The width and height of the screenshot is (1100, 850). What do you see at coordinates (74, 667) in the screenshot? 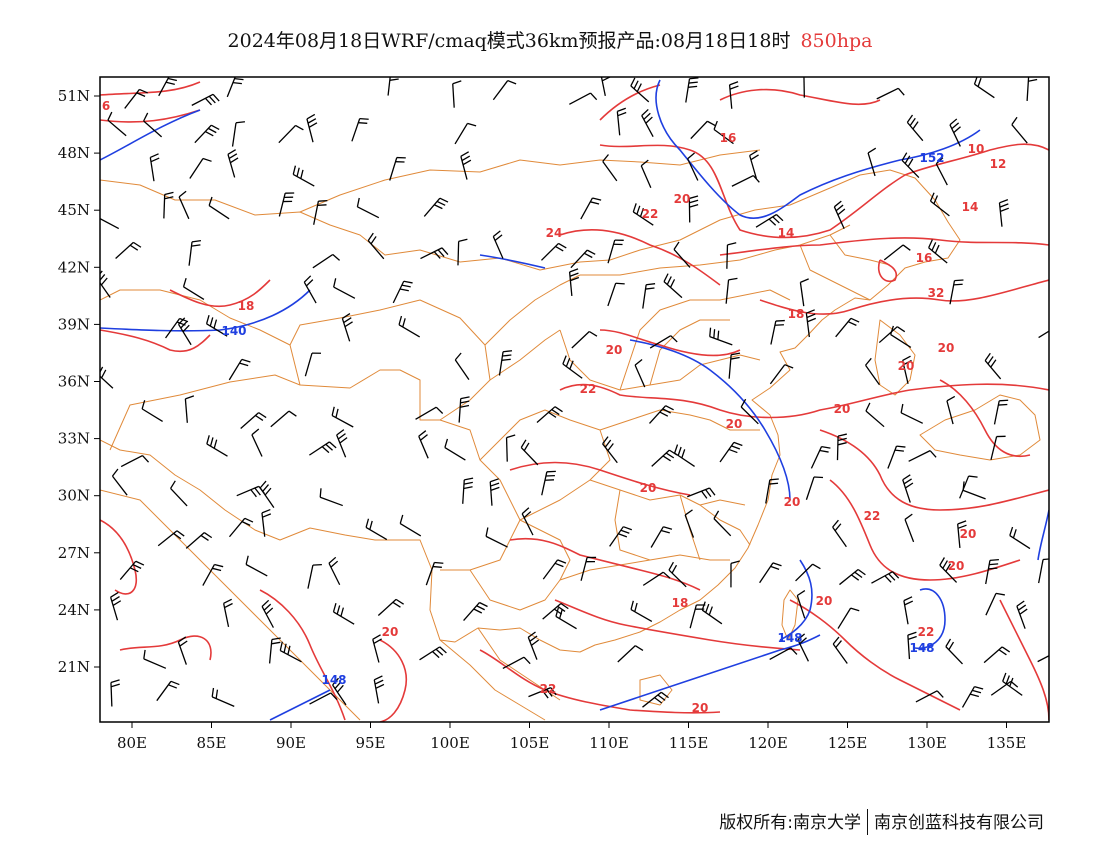
I see `lat-tick-label: 21N` at bounding box center [74, 667].